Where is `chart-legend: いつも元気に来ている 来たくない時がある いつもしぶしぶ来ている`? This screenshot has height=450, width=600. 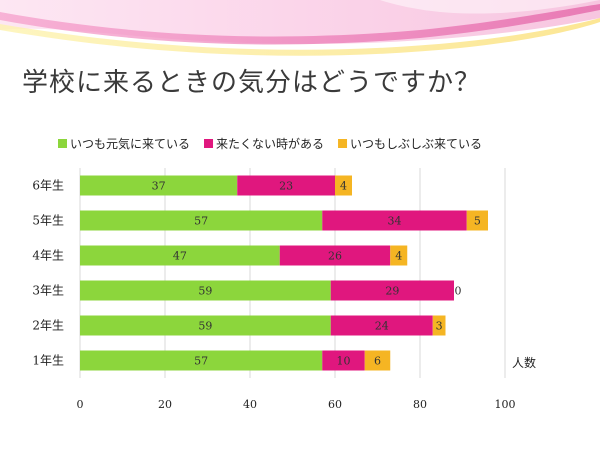 chart-legend: いつも元気に来ている 来たくない時がある いつもしぶしぶ来ている is located at coordinates (270, 143).